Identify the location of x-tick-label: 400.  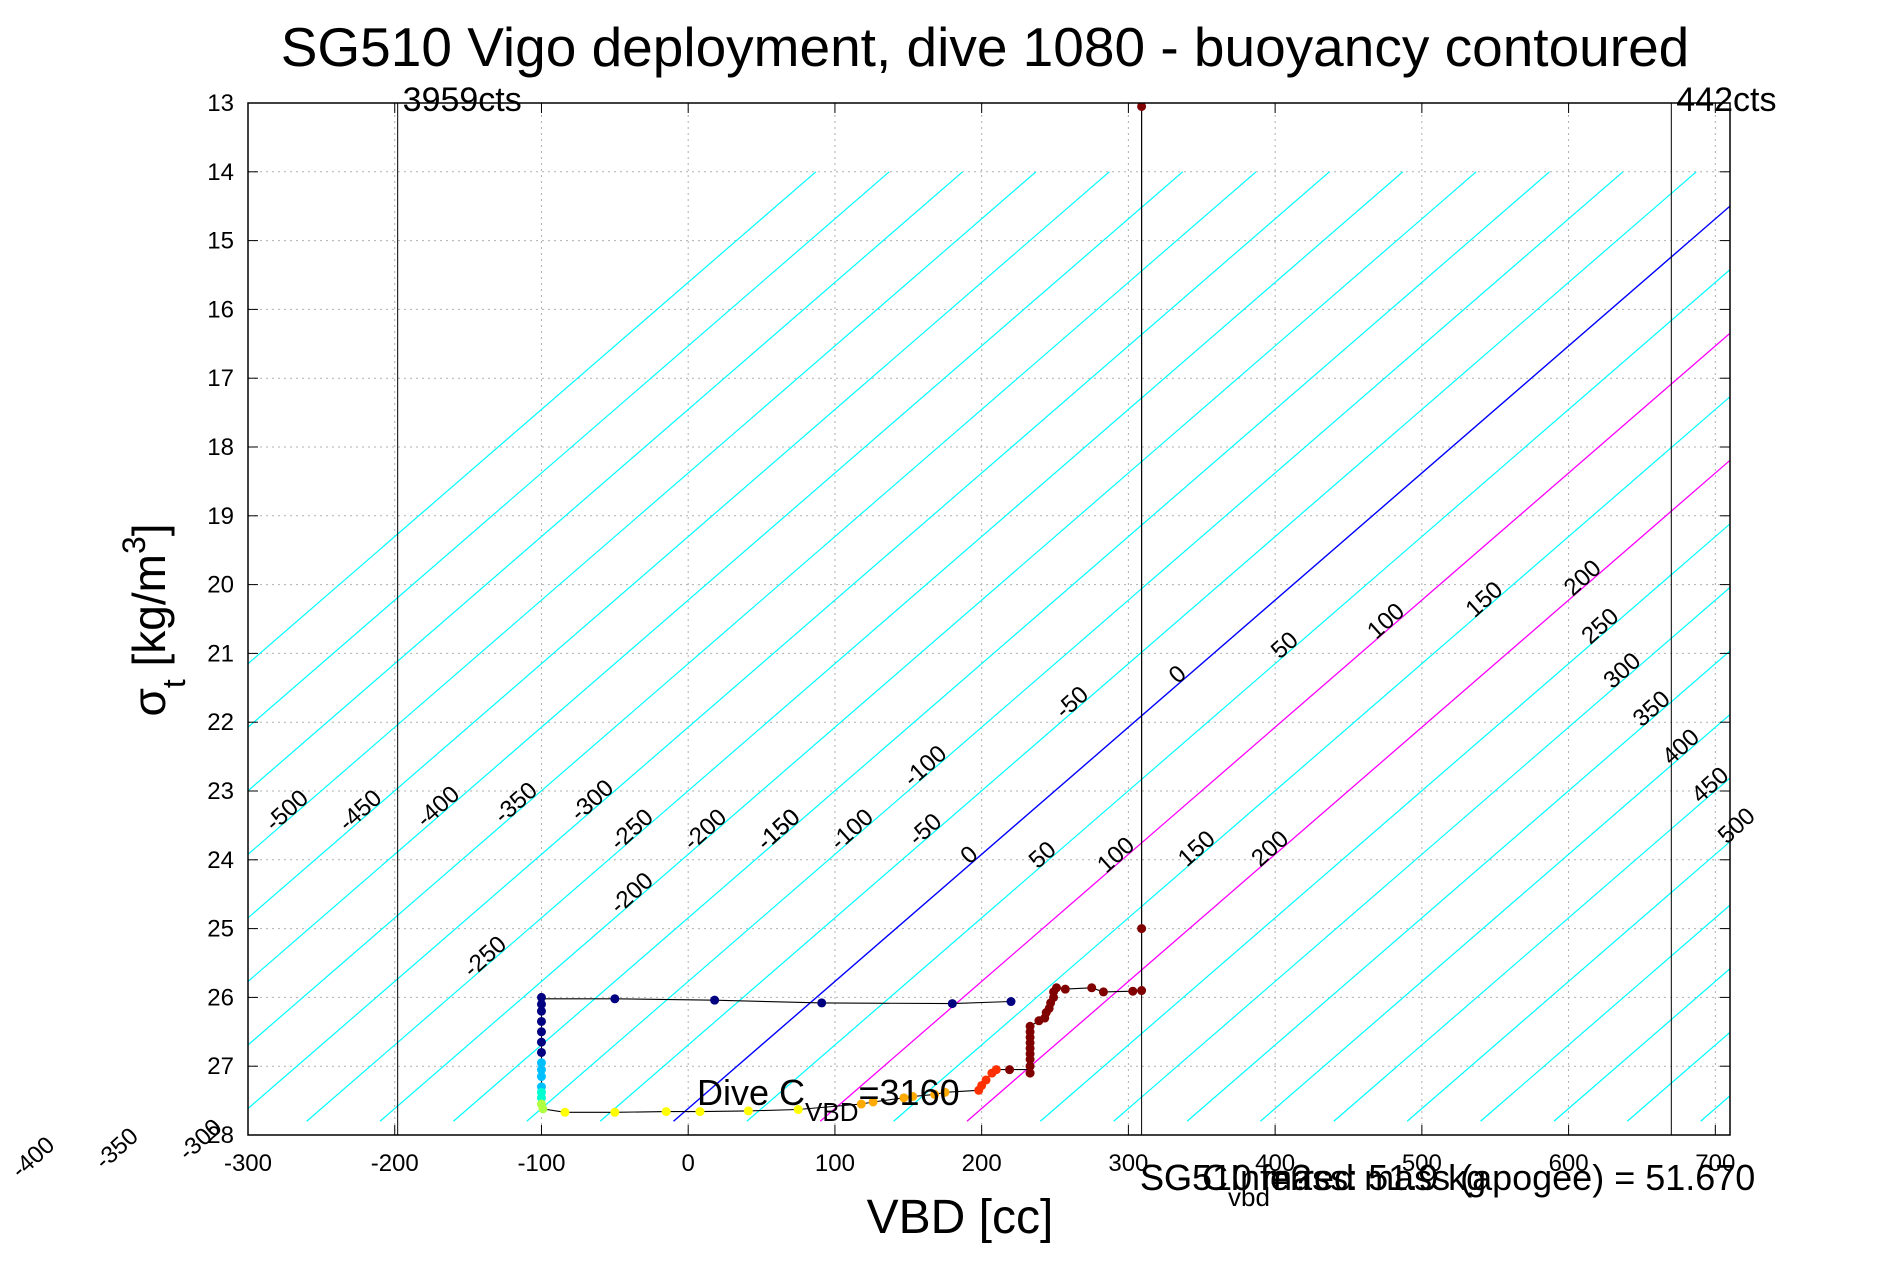
(1275, 1163).